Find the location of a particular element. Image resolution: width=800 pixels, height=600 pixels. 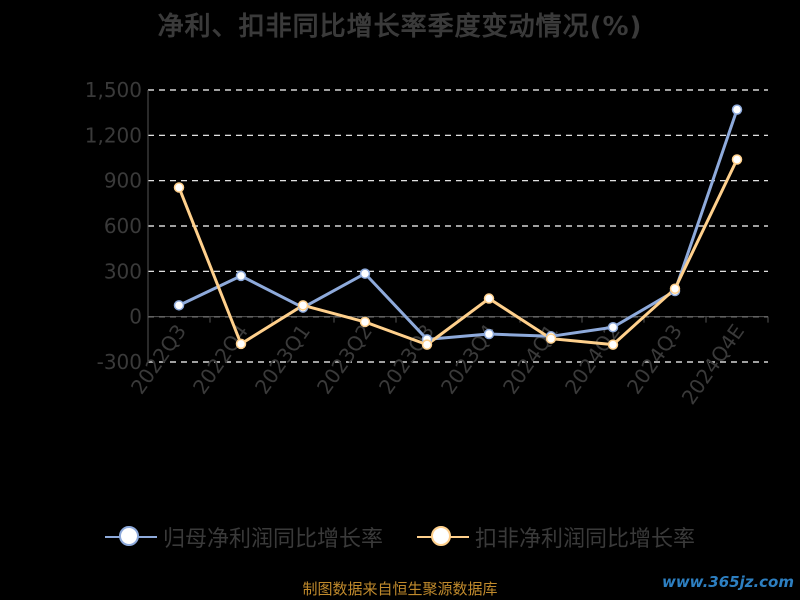

chart-title: 净利、扣非同比增长率季度变动情况(%) is located at coordinates (400, 27).